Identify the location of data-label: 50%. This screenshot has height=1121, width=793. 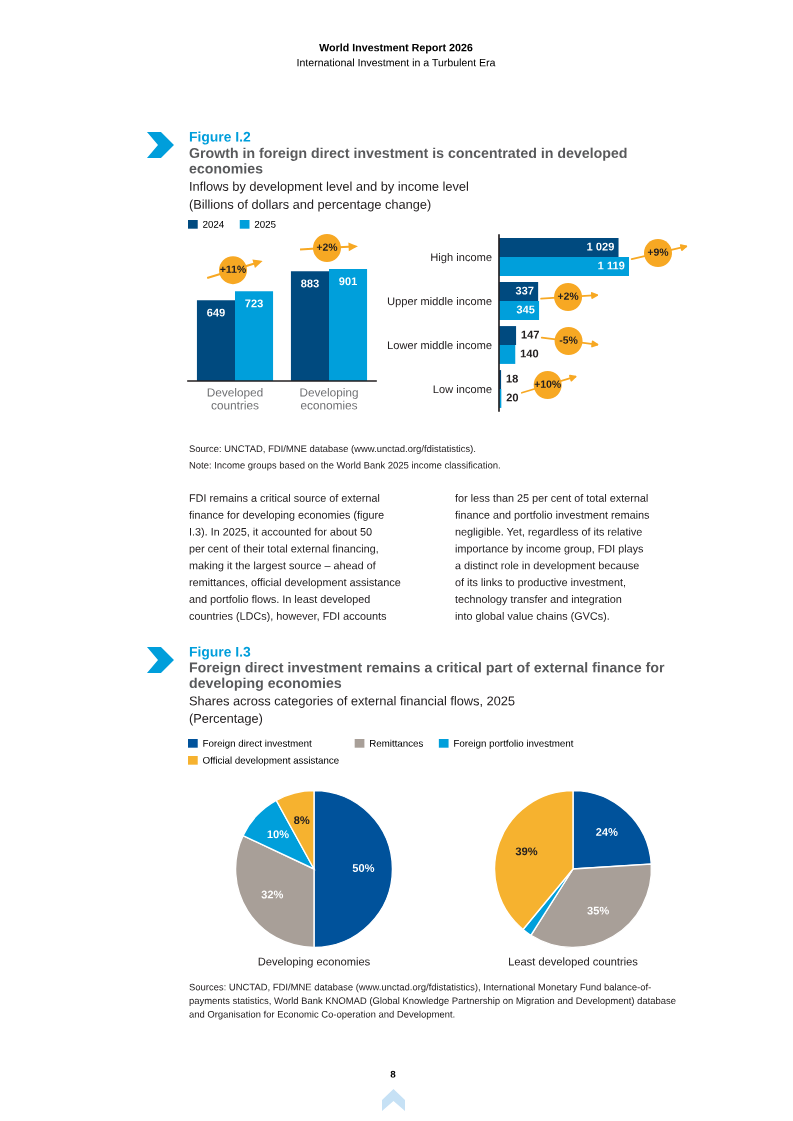
(363, 868).